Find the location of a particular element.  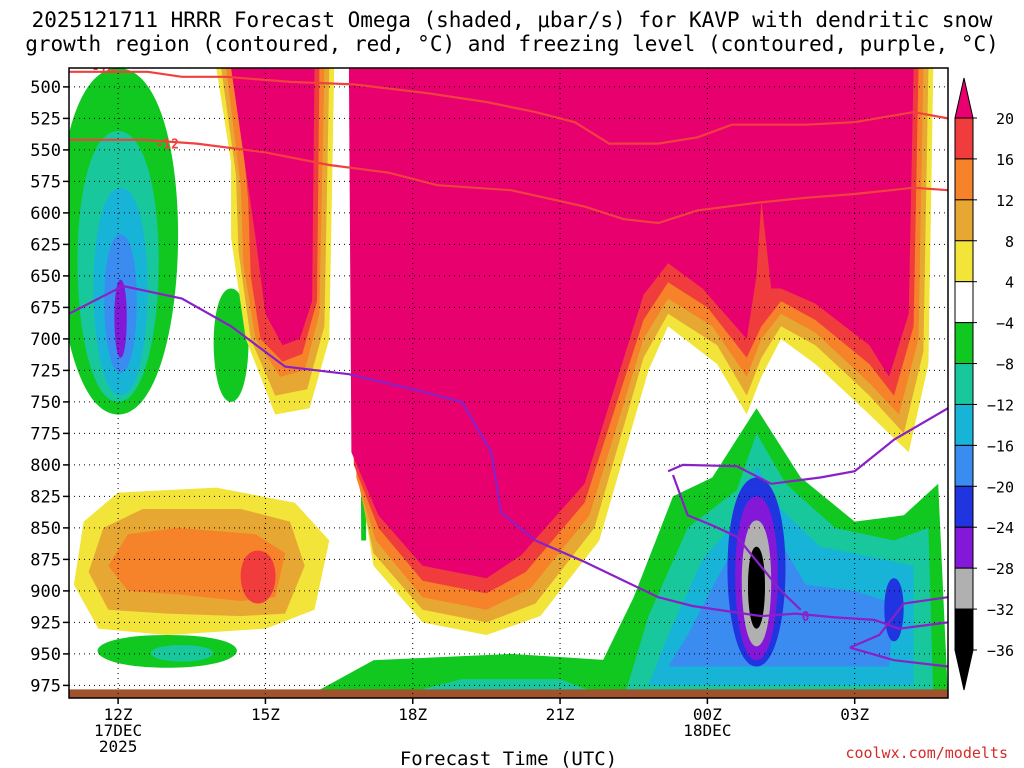

y-tick-label: 500 is located at coordinates (45, 88).